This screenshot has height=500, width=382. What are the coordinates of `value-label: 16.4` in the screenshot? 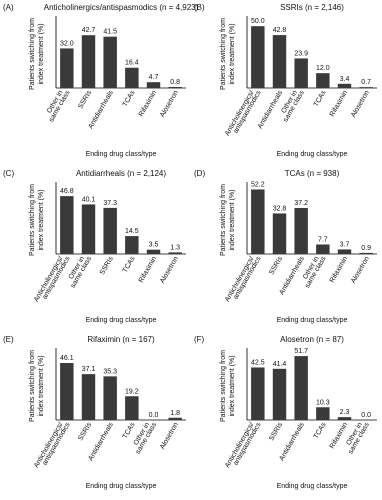 It's located at (132, 63).